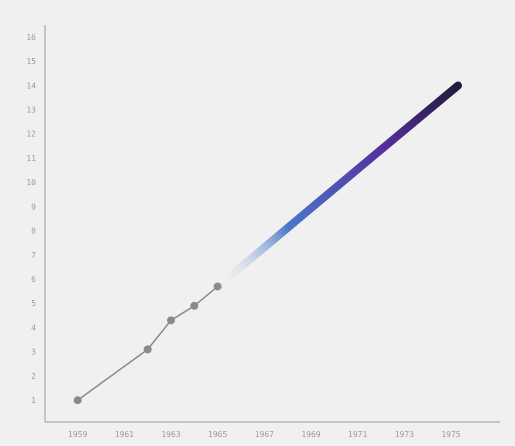 Image resolution: width=515 pixels, height=446 pixels. What do you see at coordinates (311, 434) in the screenshot?
I see `x-tick-label: 1969` at bounding box center [311, 434].